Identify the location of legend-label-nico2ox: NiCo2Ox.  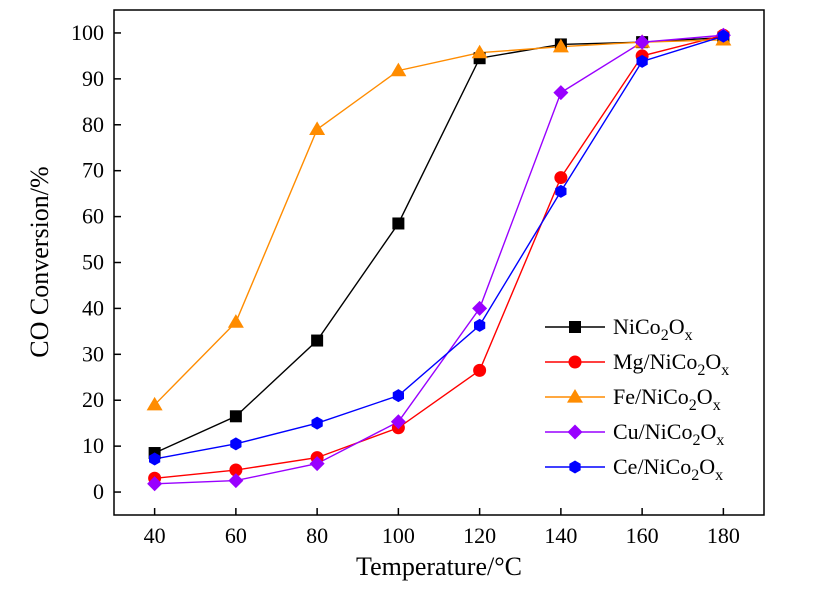
(653, 329).